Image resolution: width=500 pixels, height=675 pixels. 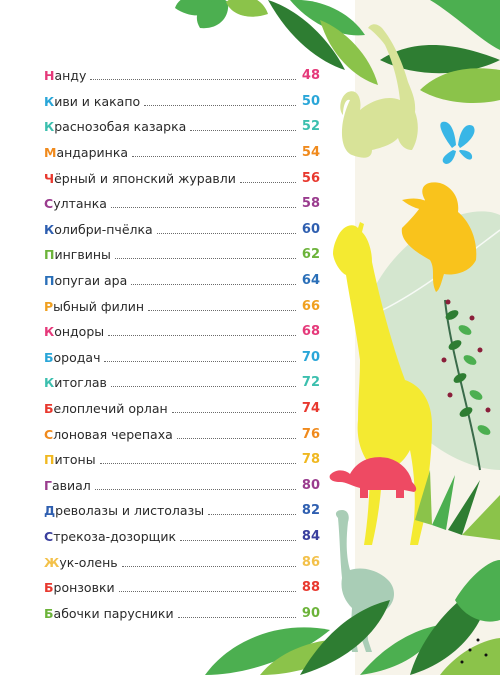 I want to click on toc-entry-page-number: 90, so click(x=310, y=613).